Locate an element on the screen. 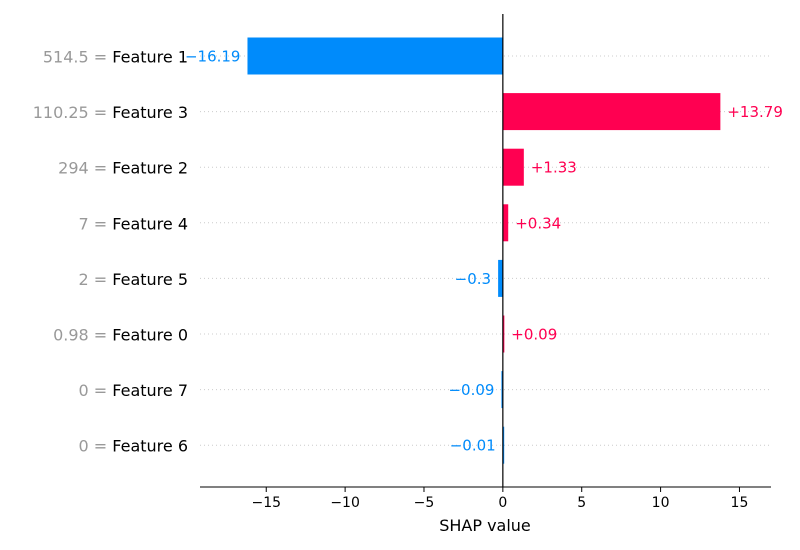  feature-value-text: 0.98 is located at coordinates (71, 335).